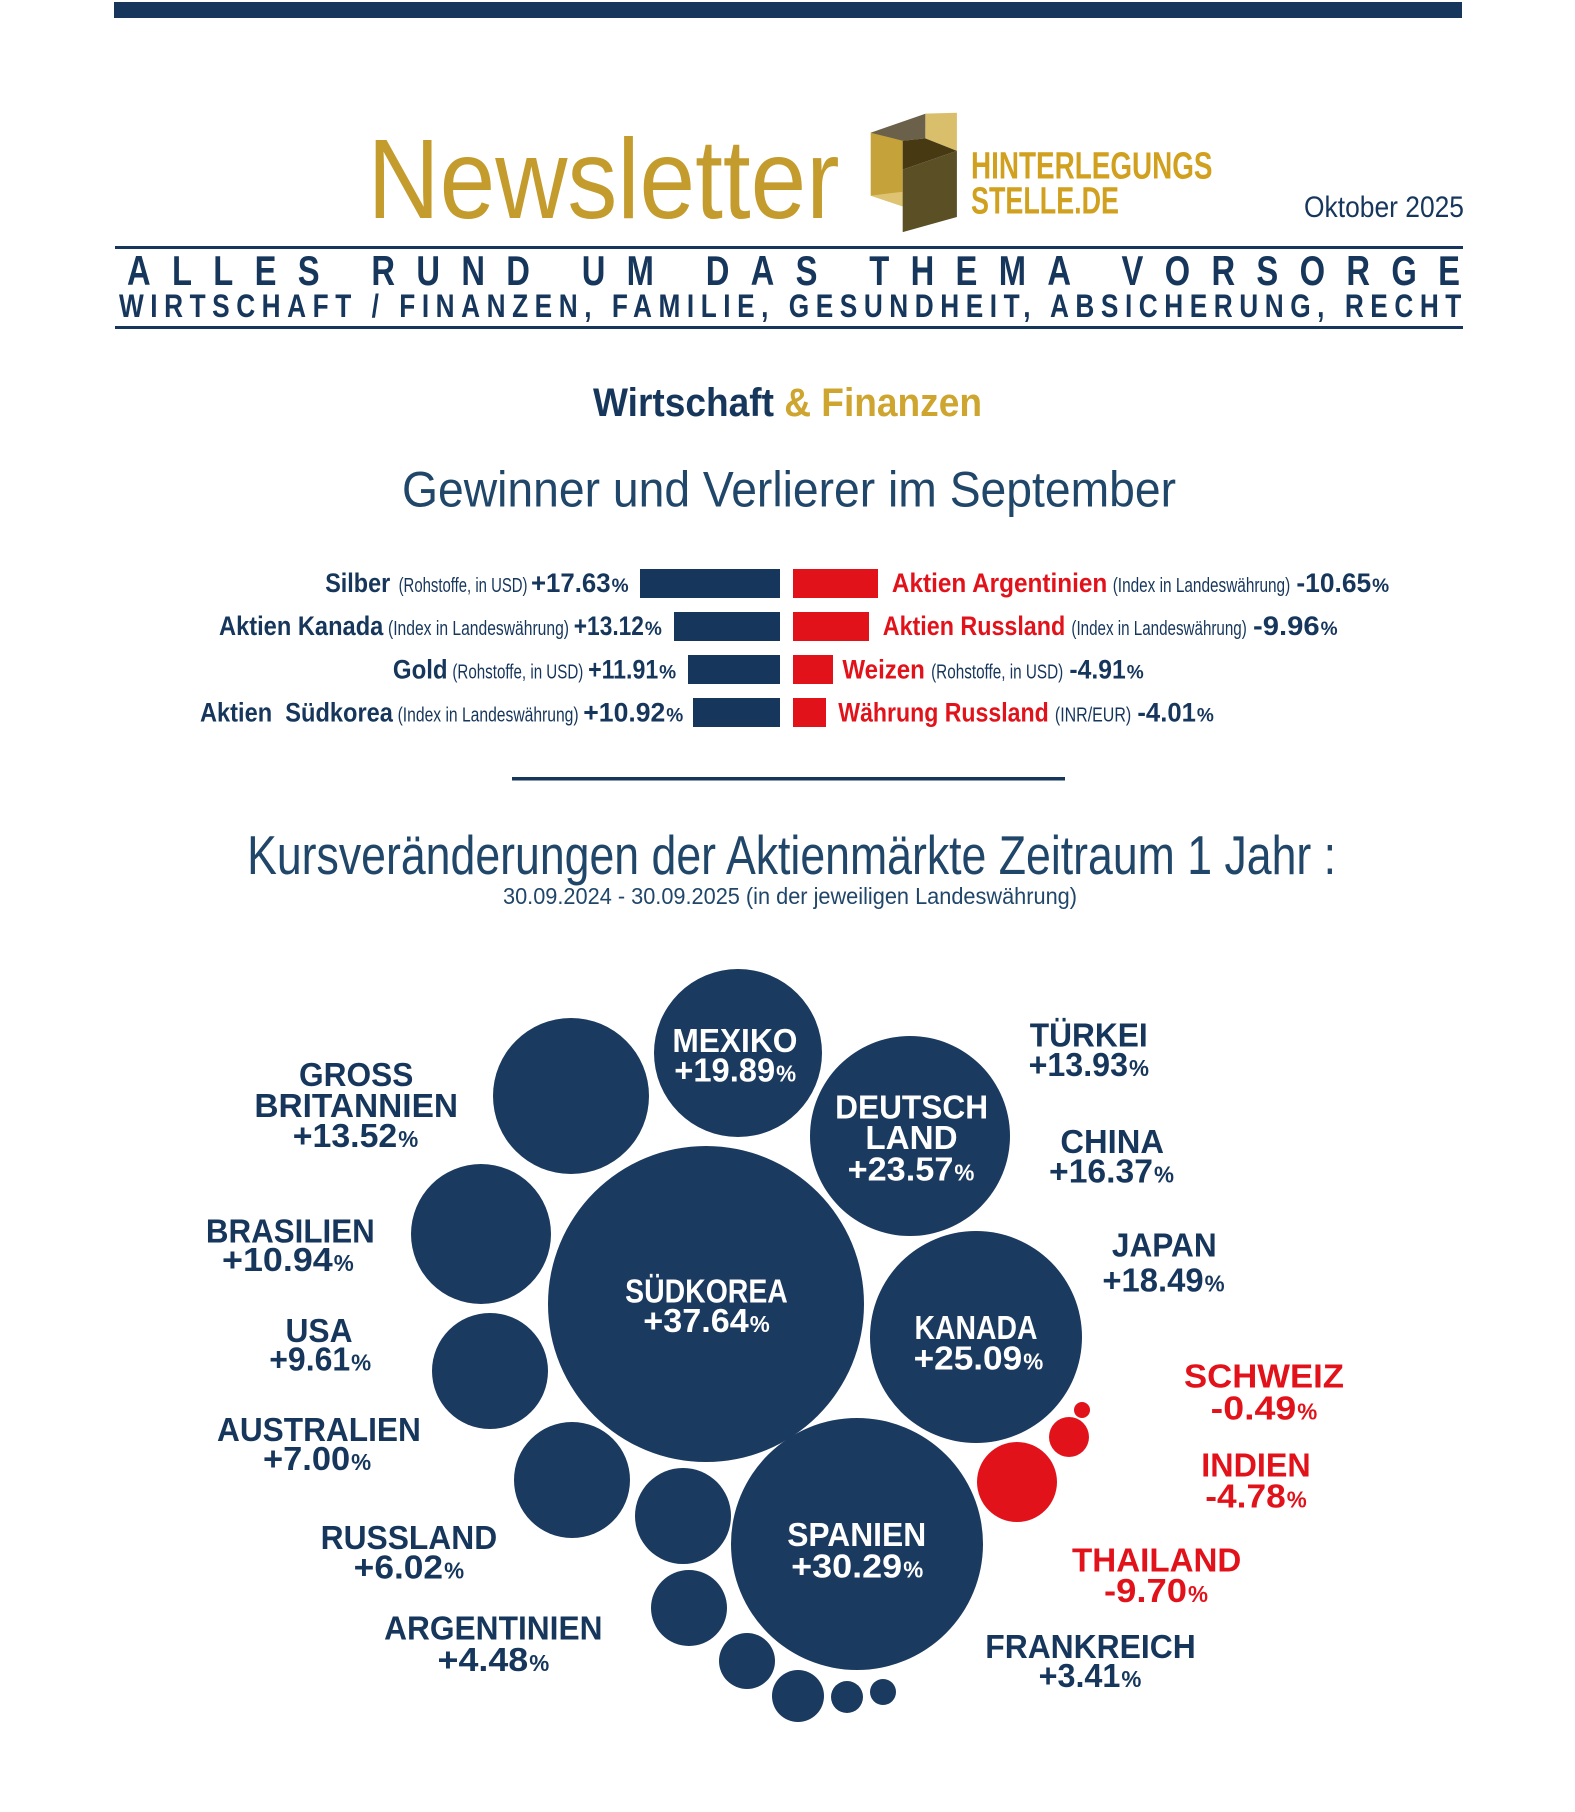 Image resolution: width=1575 pixels, height=1812 pixels. I want to click on svg-text: STELLE.DE, so click(1045, 202).